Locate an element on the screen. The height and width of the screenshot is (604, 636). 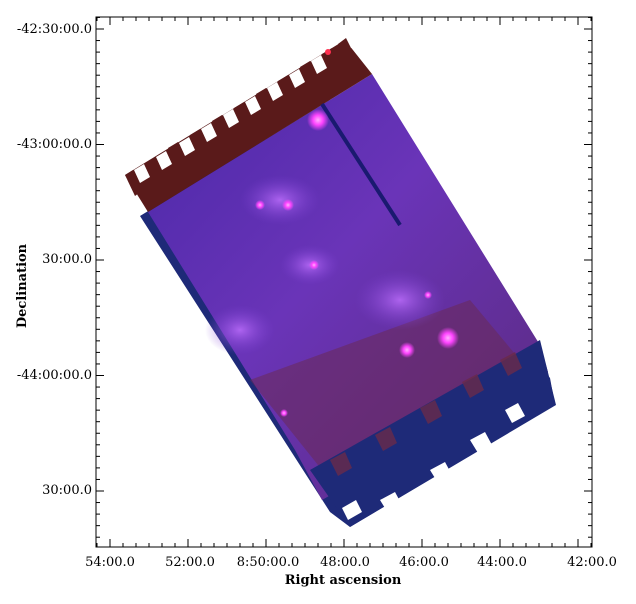
y-tick-label: -43:00:00.0 is located at coordinates (54, 144).